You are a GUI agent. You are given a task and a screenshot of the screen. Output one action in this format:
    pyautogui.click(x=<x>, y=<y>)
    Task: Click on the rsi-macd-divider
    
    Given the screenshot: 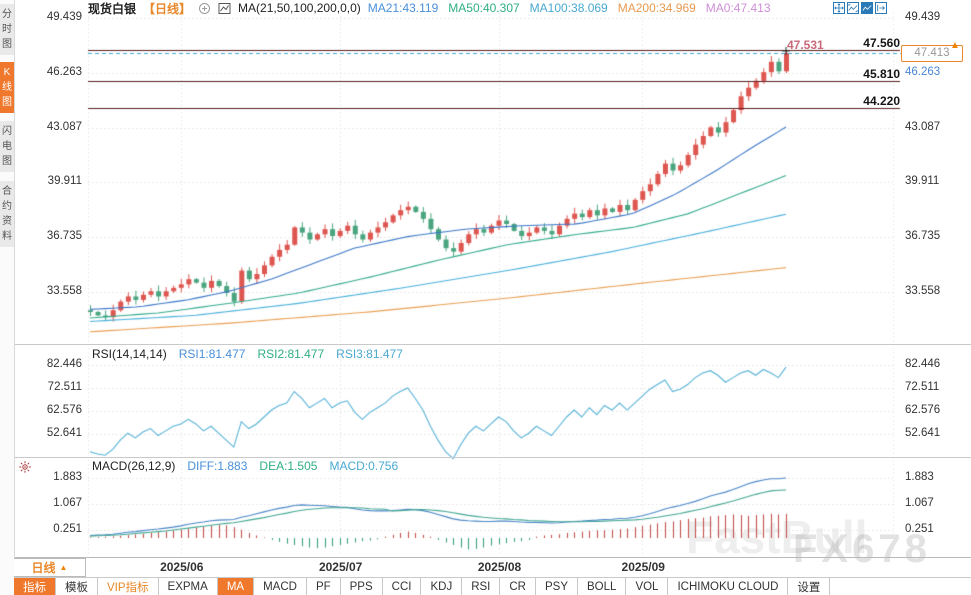 What is the action you would take?
    pyautogui.click(x=492, y=457)
    